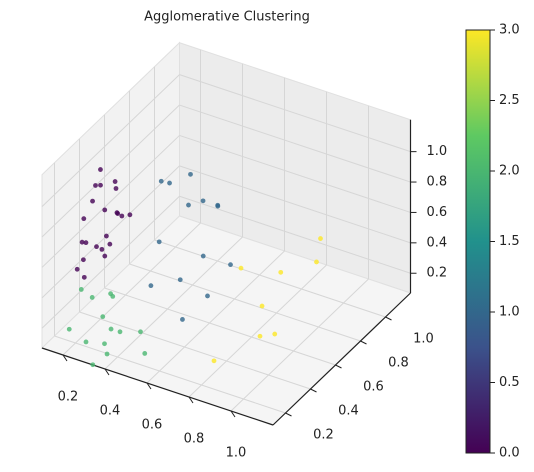  I want to click on y-tick-label: 0.4, so click(348, 411).